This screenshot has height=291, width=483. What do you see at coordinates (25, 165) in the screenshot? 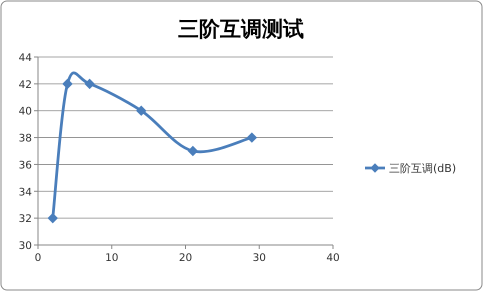
I see `y-tick-label: 36` at bounding box center [25, 165].